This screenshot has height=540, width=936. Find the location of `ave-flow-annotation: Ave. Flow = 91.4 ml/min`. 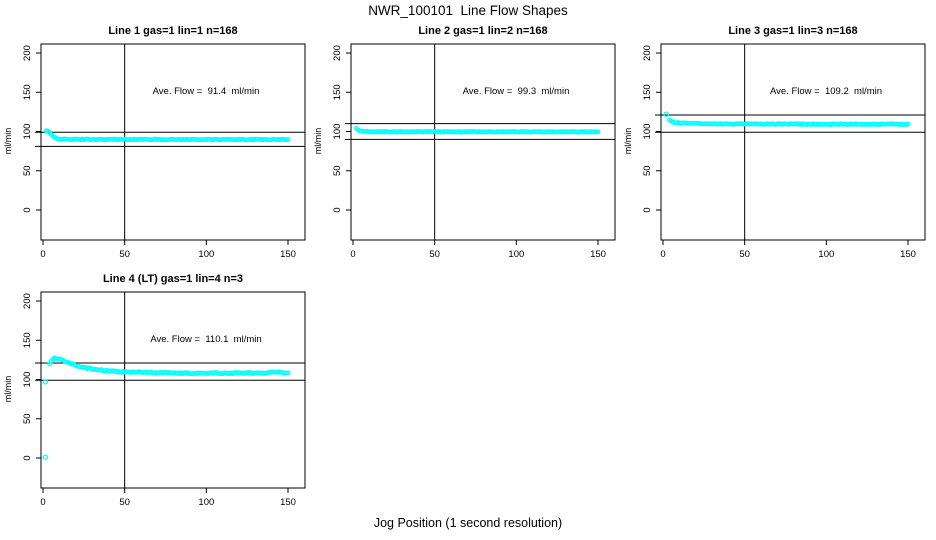

ave-flow-annotation: Ave. Flow = 91.4 ml/min is located at coordinates (206, 91).